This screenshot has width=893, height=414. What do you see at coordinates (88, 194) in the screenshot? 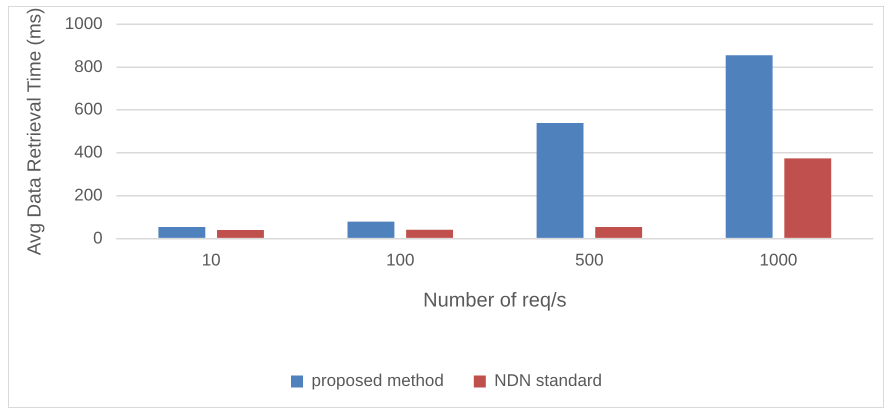
I see `y-tick-label: 200` at bounding box center [88, 194].